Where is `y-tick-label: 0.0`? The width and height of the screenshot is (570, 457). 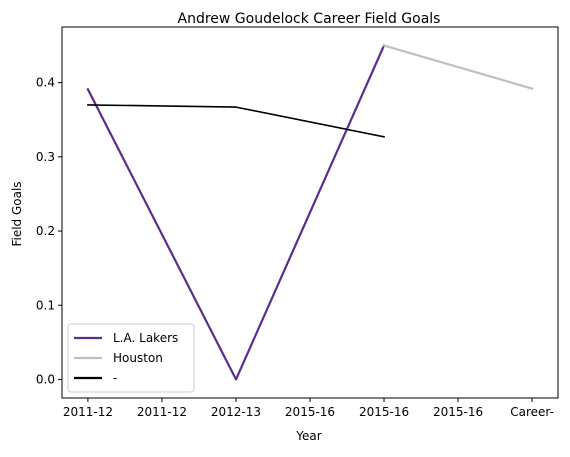
y-tick-label: 0.0 is located at coordinates (45, 379).